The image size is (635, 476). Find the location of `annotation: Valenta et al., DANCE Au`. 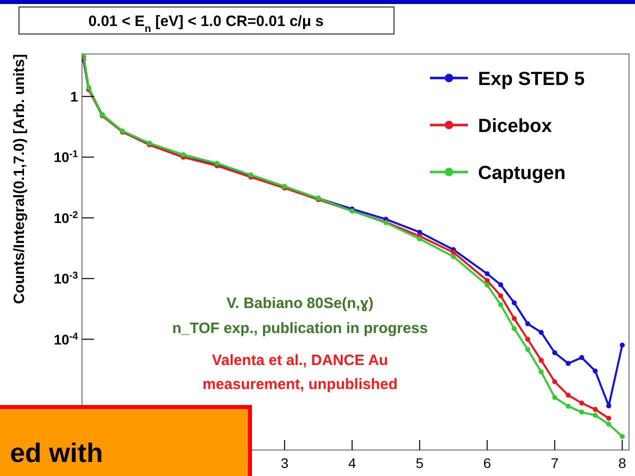

annotation: Valenta et al., DANCE Au is located at coordinates (300, 360).